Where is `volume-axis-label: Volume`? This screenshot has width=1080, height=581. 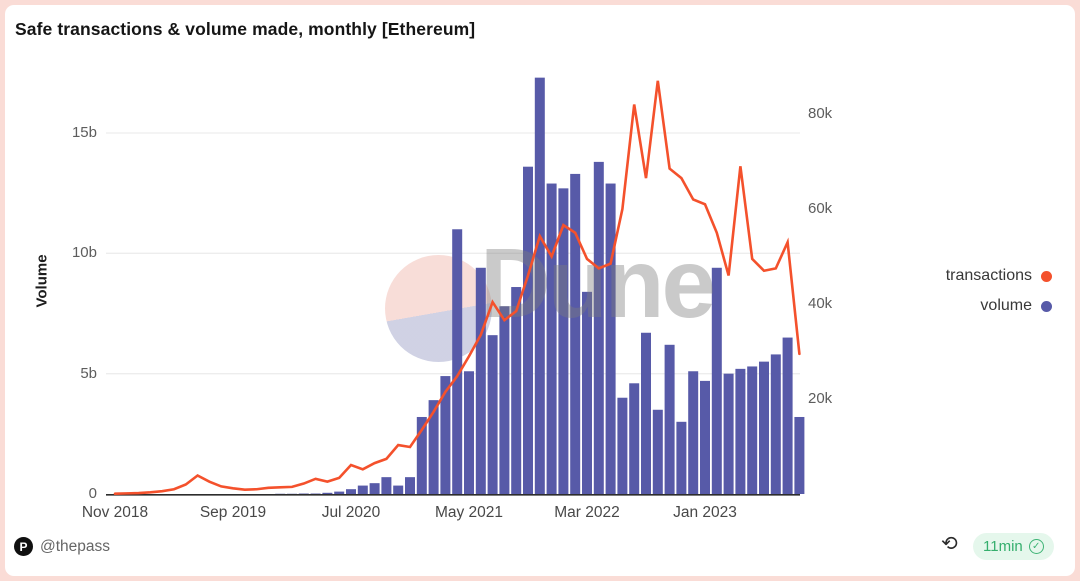
volume-axis-label: Volume is located at coordinates (42, 281).